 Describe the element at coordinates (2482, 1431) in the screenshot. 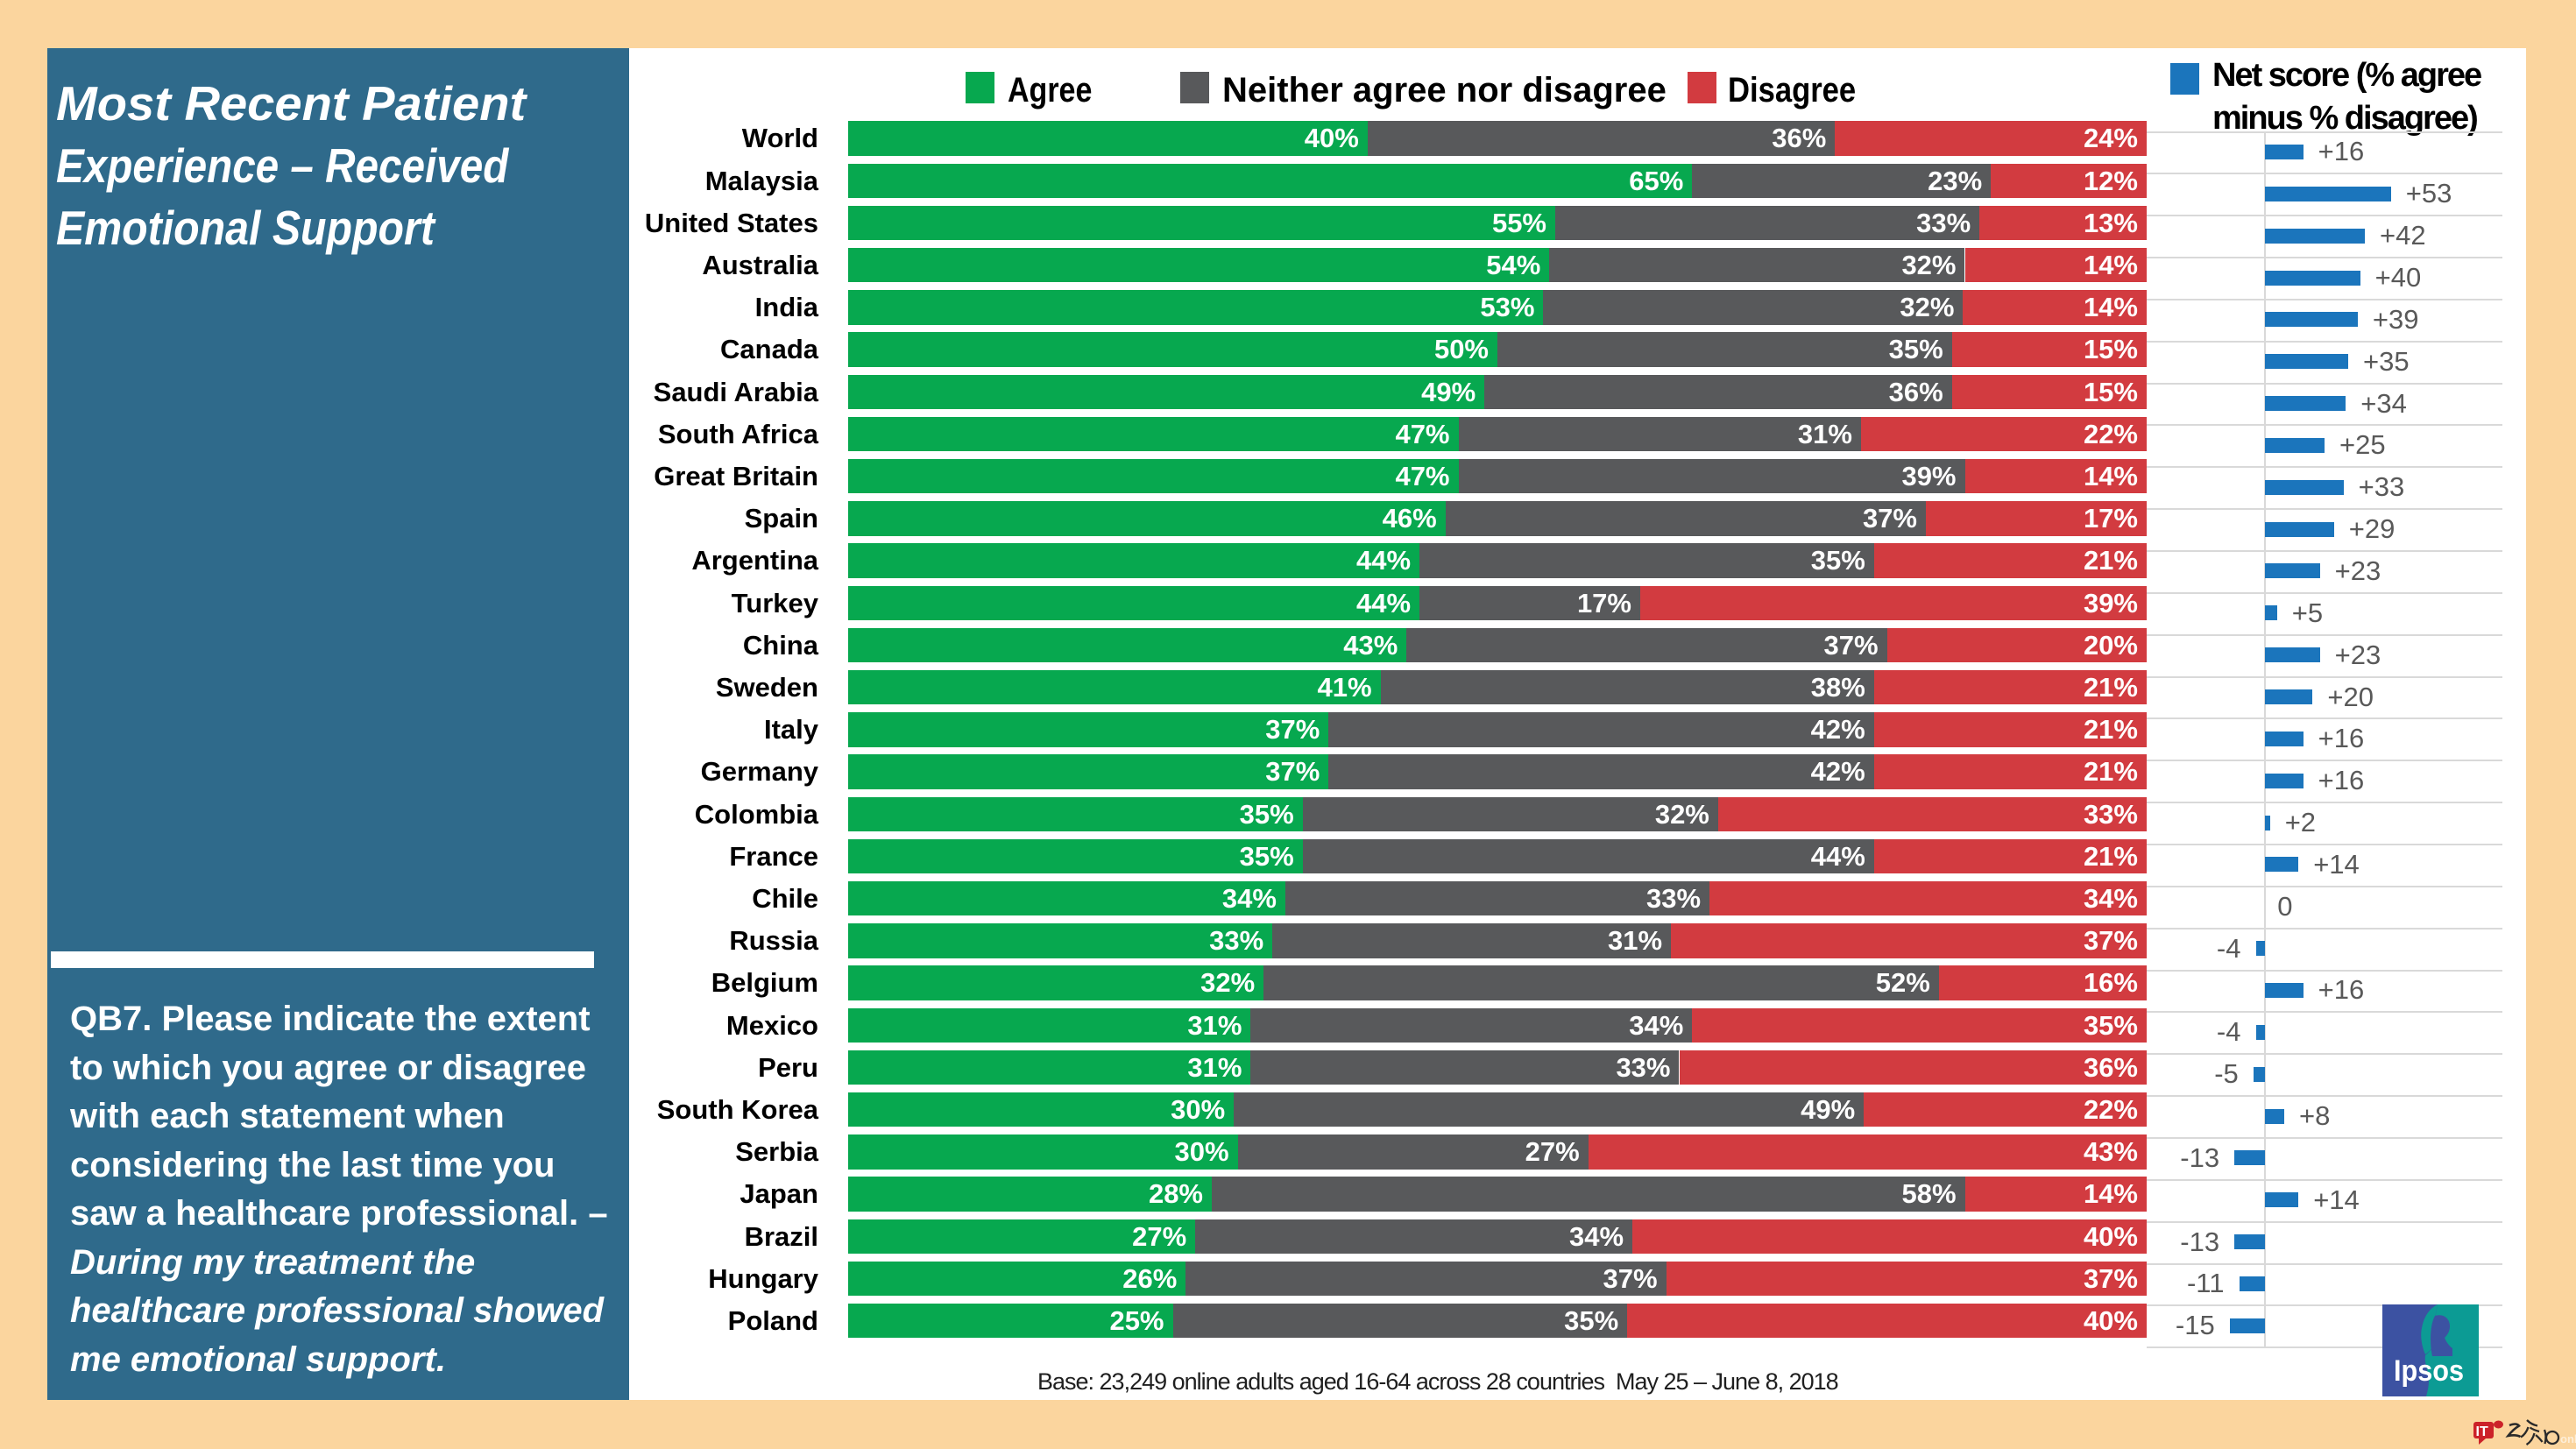

I see `svg-text: IT` at that location.